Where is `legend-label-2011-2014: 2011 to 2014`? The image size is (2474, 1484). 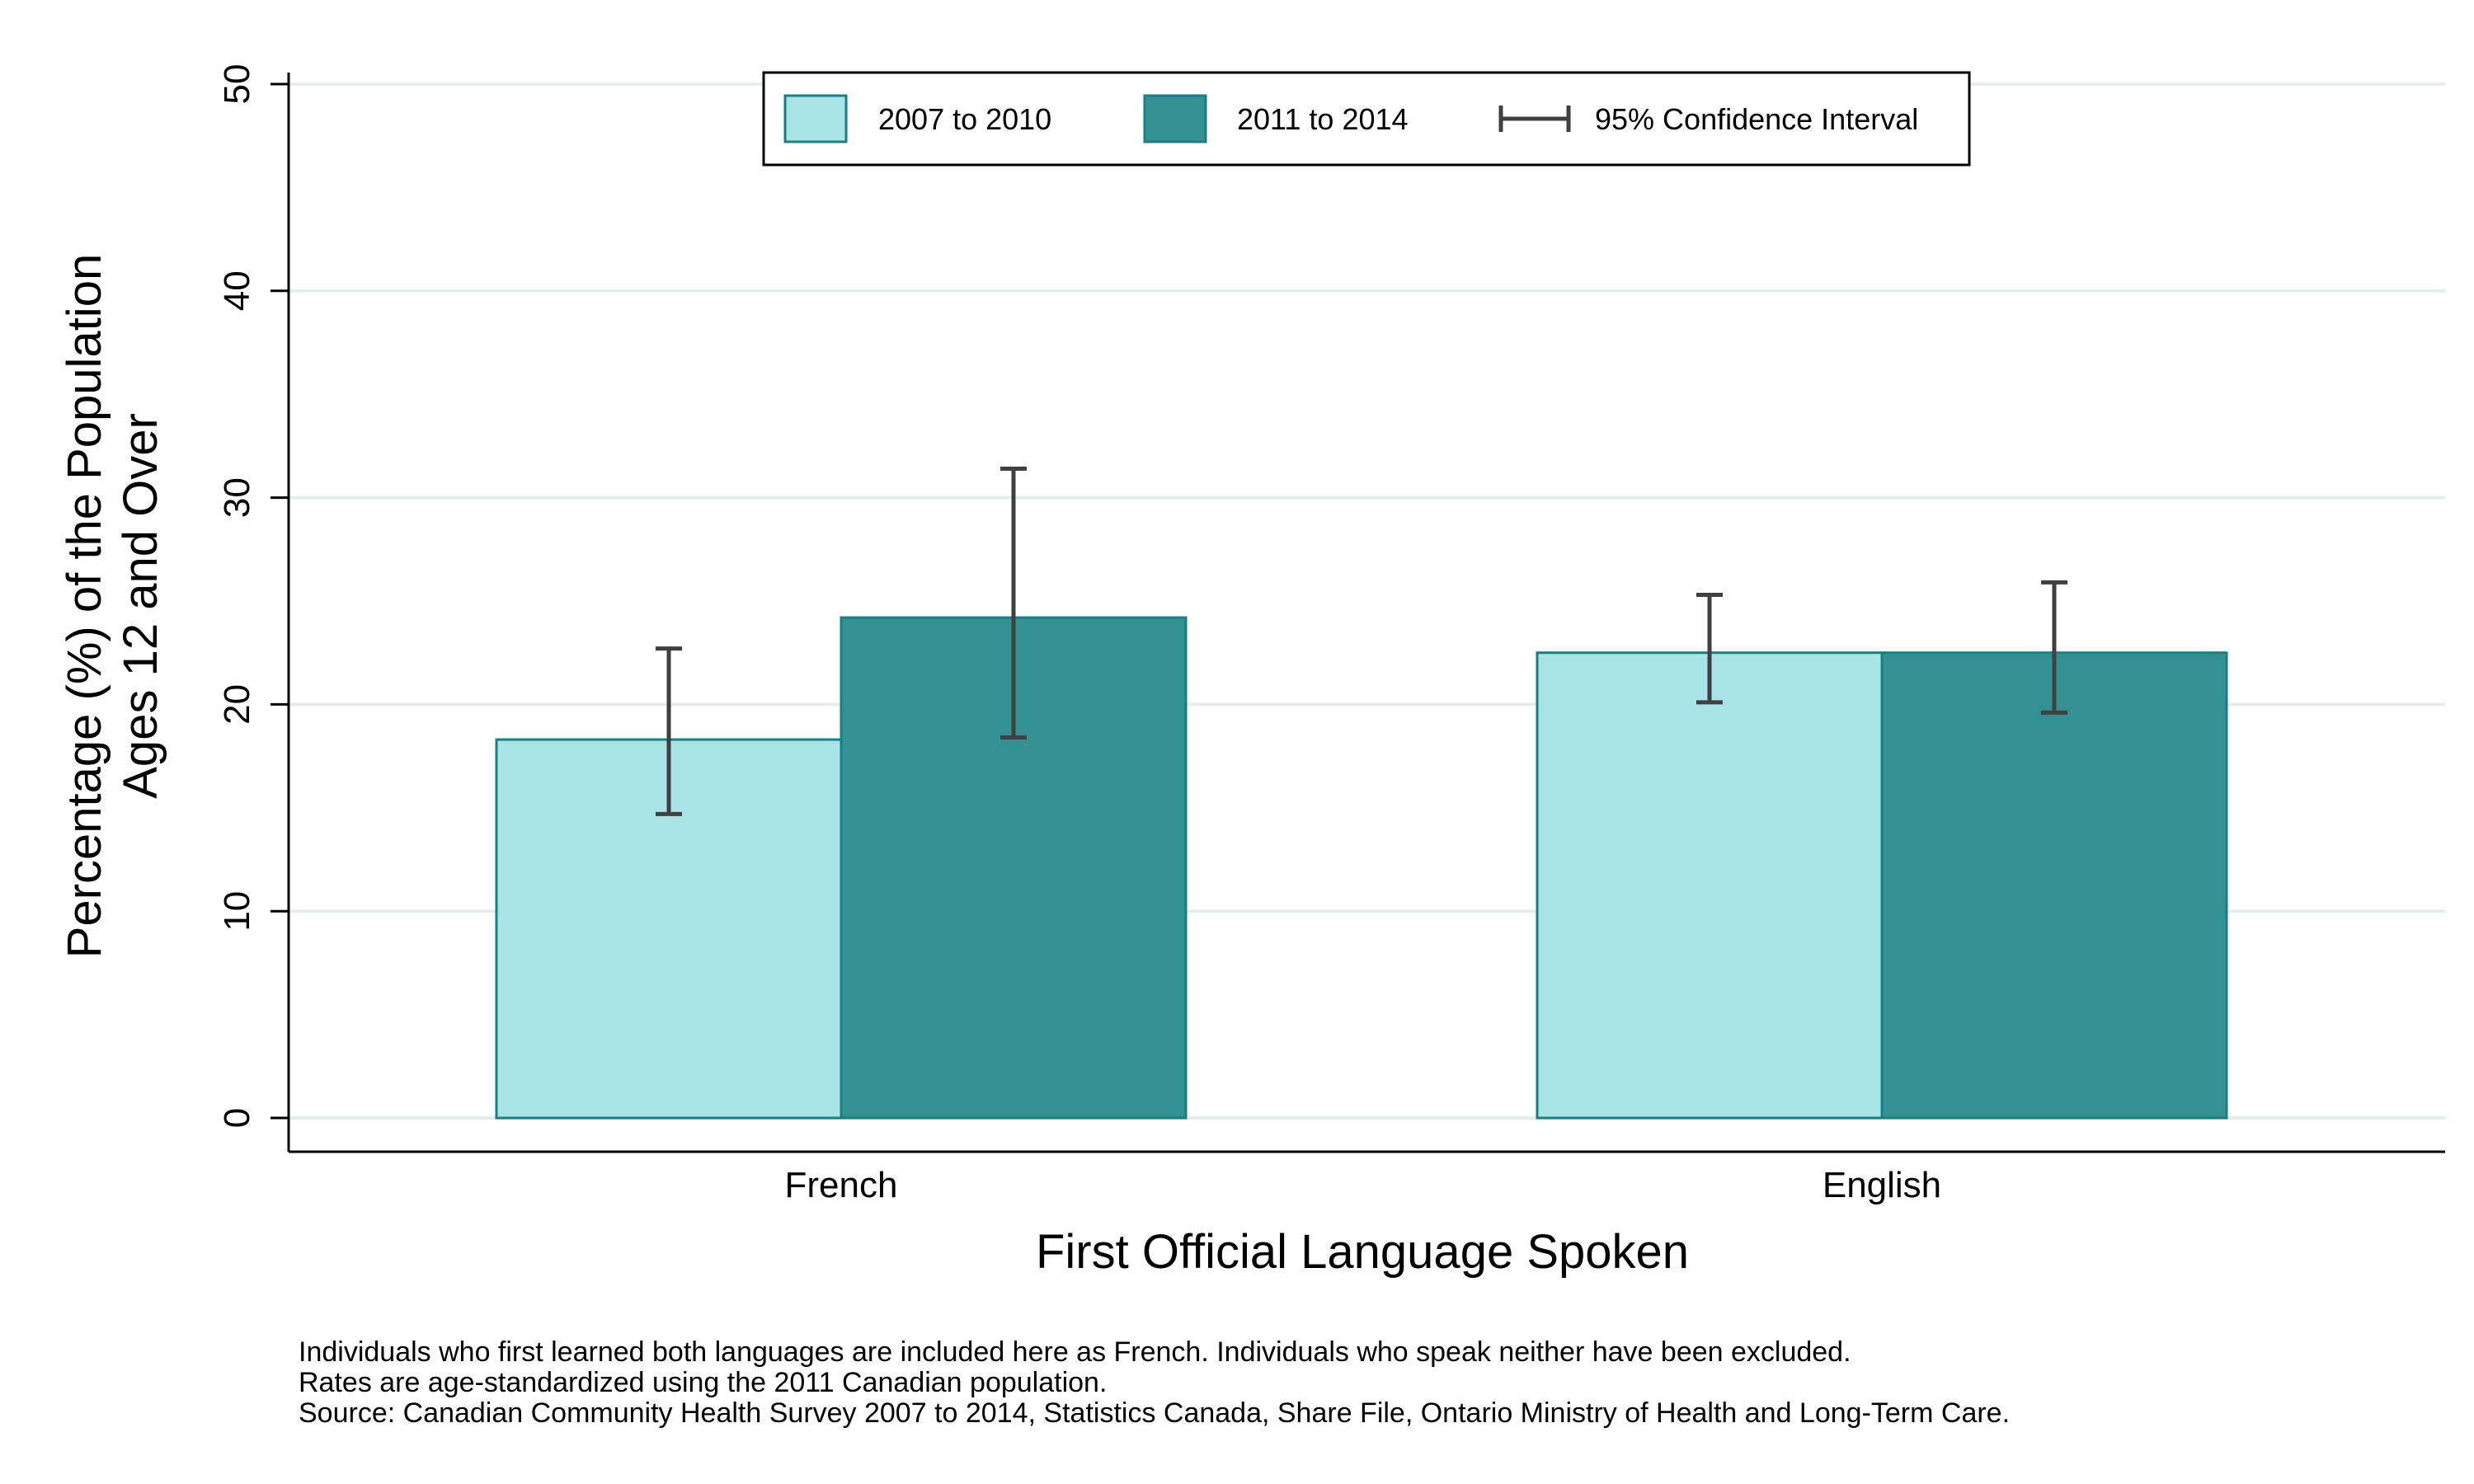 legend-label-2011-2014: 2011 to 2014 is located at coordinates (1323, 119).